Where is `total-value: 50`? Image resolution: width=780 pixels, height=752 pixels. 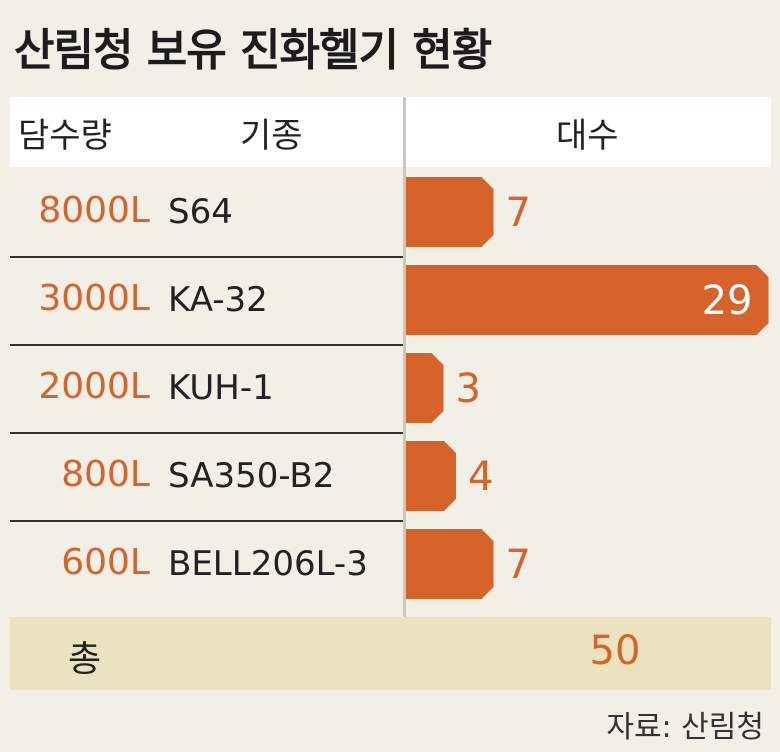
total-value: 50 is located at coordinates (615, 651).